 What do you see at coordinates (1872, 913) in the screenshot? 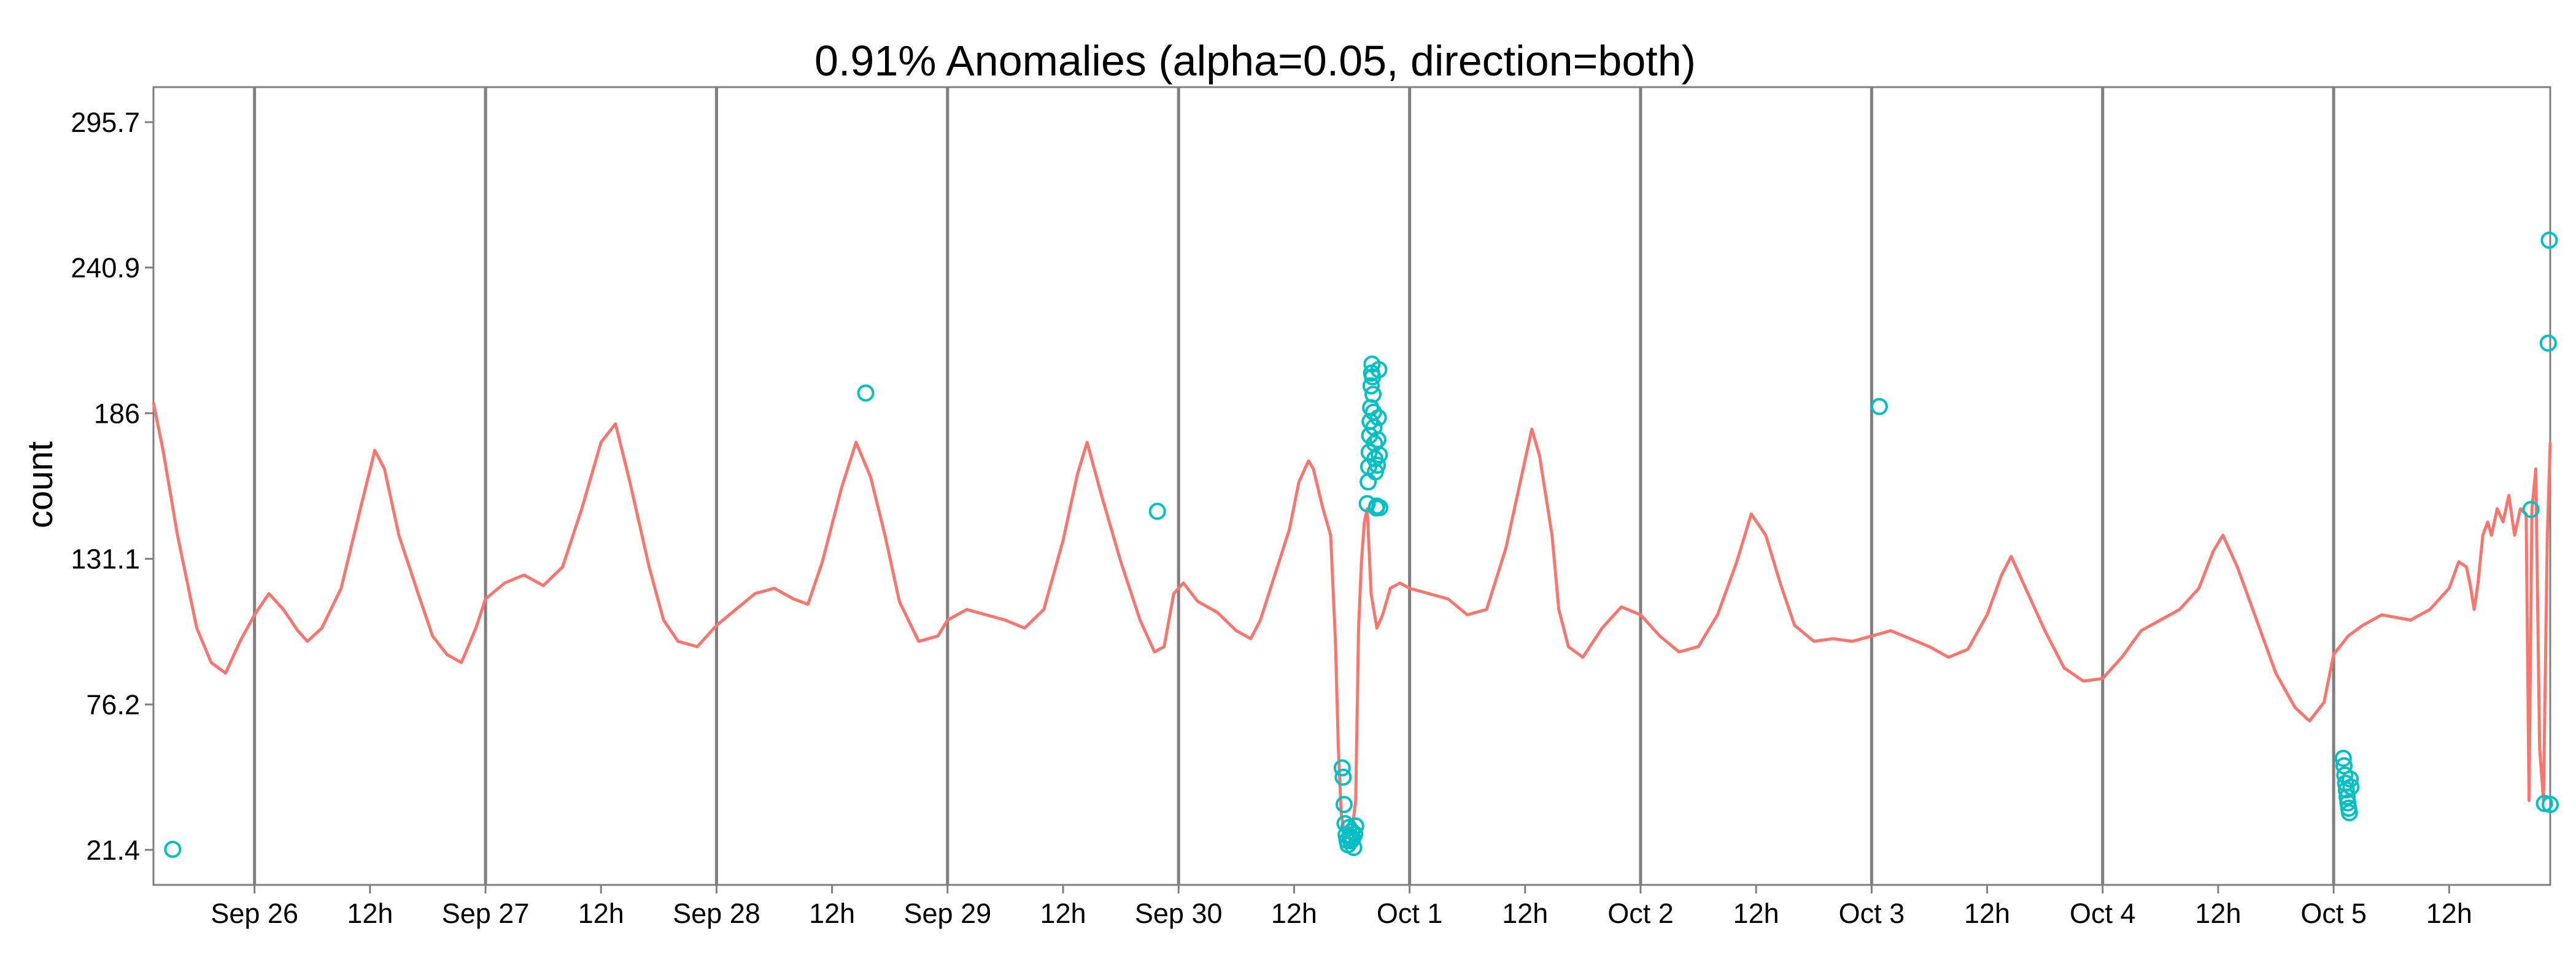
I see `x-tick-label: Oct 3` at bounding box center [1872, 913].